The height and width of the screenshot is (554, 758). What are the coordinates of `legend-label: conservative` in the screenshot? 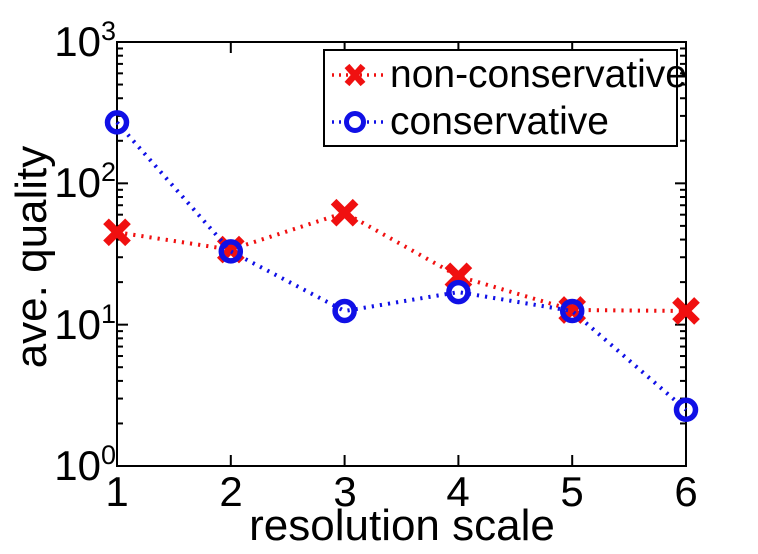 It's located at (499, 121).